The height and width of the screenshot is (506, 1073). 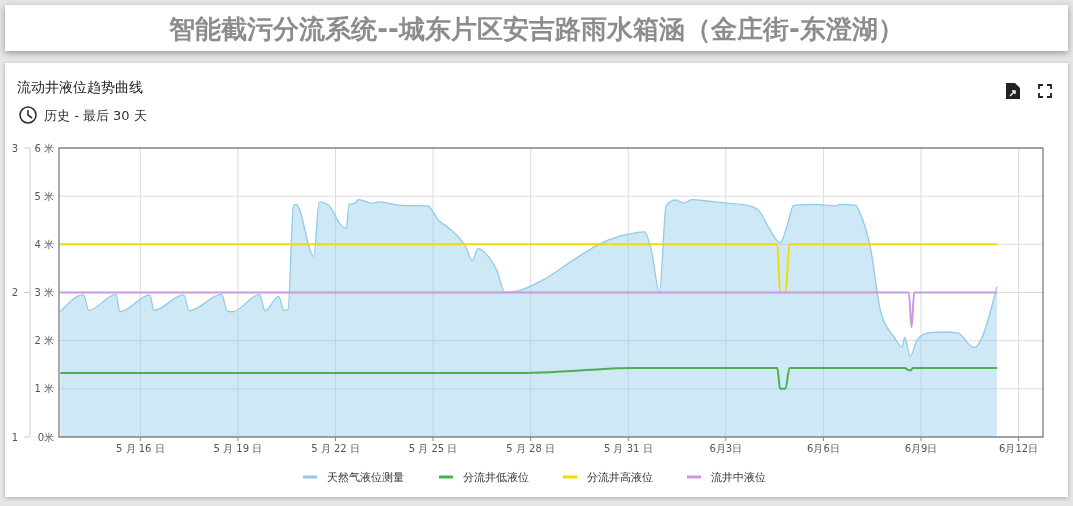 What do you see at coordinates (14, 437) in the screenshot?
I see `y2-tick-label: 1` at bounding box center [14, 437].